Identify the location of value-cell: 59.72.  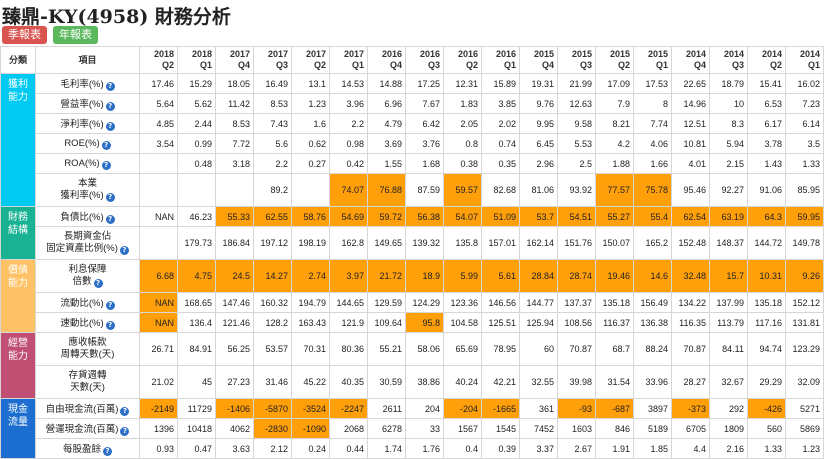
(386, 216).